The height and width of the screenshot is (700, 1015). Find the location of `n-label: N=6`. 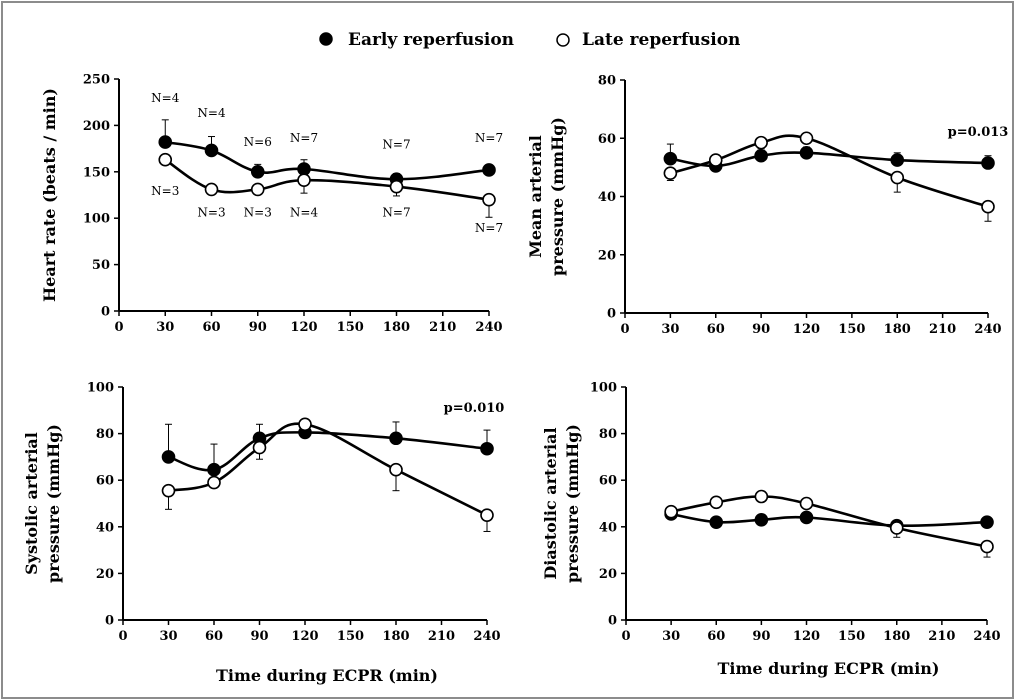

n-label: N=6 is located at coordinates (258, 142).